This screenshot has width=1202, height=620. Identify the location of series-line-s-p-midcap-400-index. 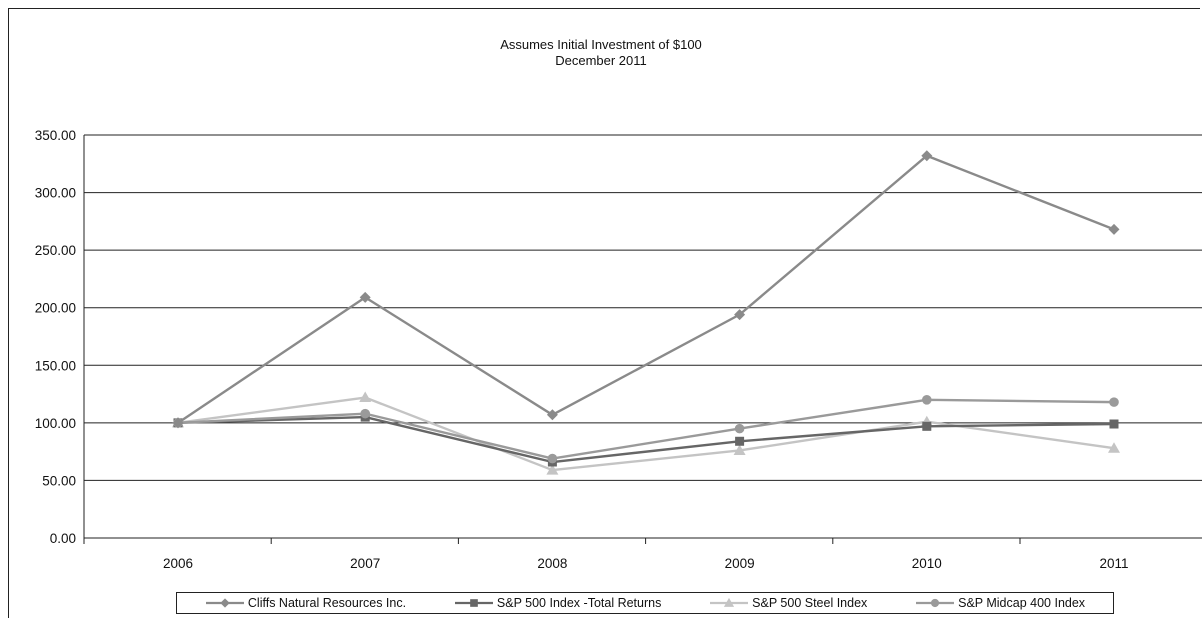
(646, 429).